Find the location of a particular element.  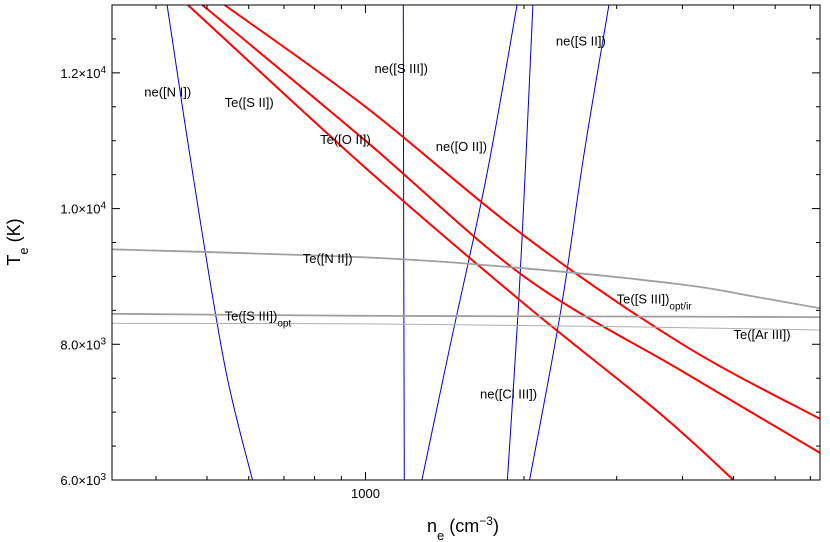

y-tick-label: 1.2×10⁴ is located at coordinates (83, 72).